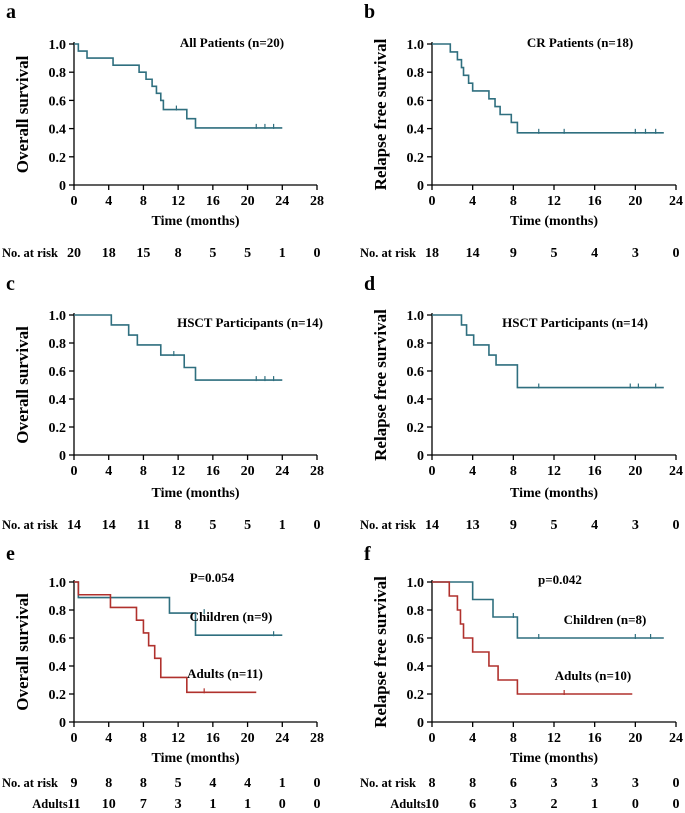  Describe the element at coordinates (143, 253) in the screenshot. I see `risk-value: 15` at that location.